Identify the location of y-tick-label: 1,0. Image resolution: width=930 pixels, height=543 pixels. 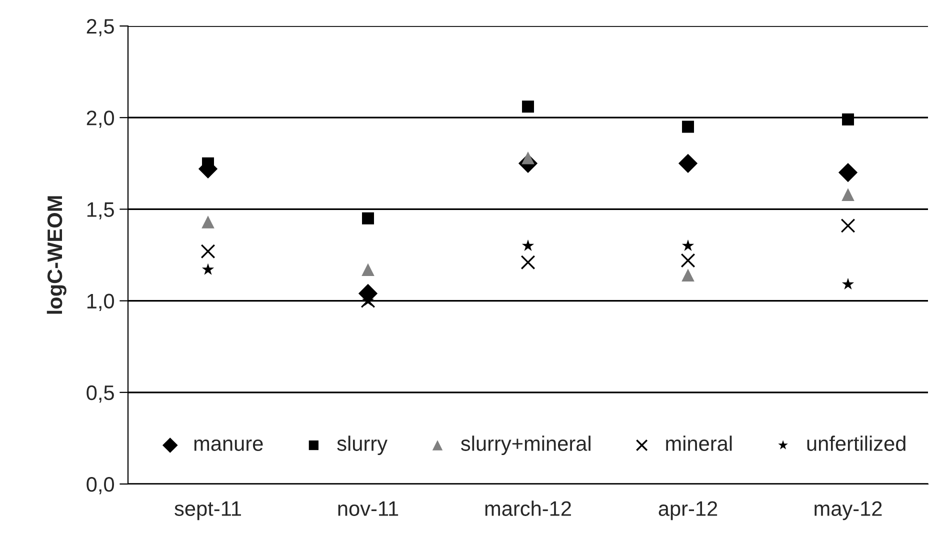
(100, 303).